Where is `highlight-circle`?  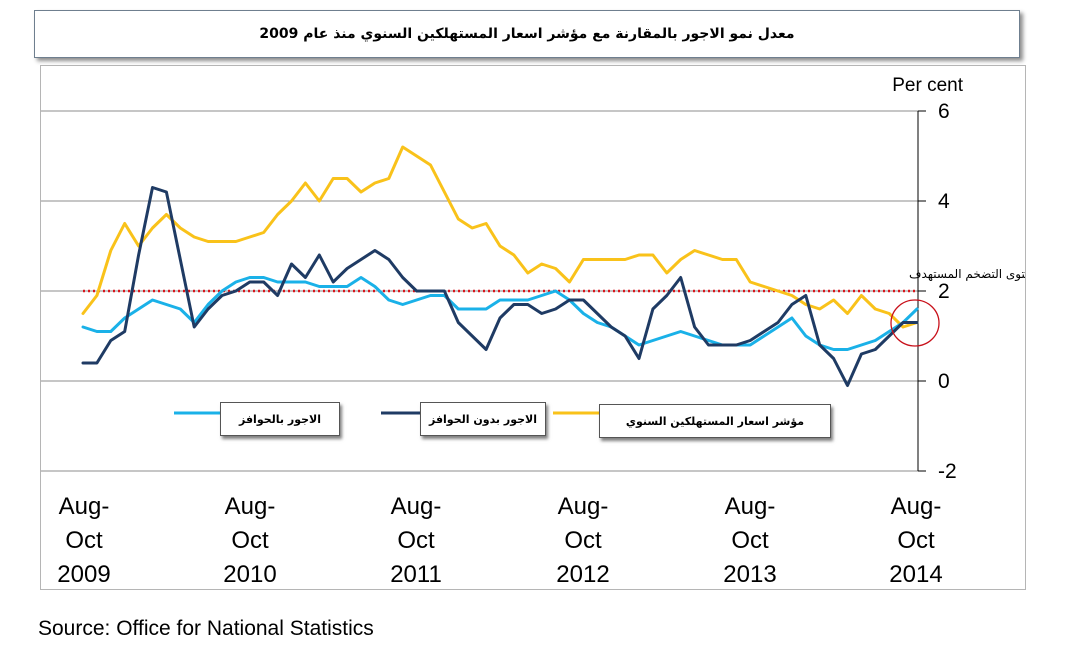 highlight-circle is located at coordinates (915, 323).